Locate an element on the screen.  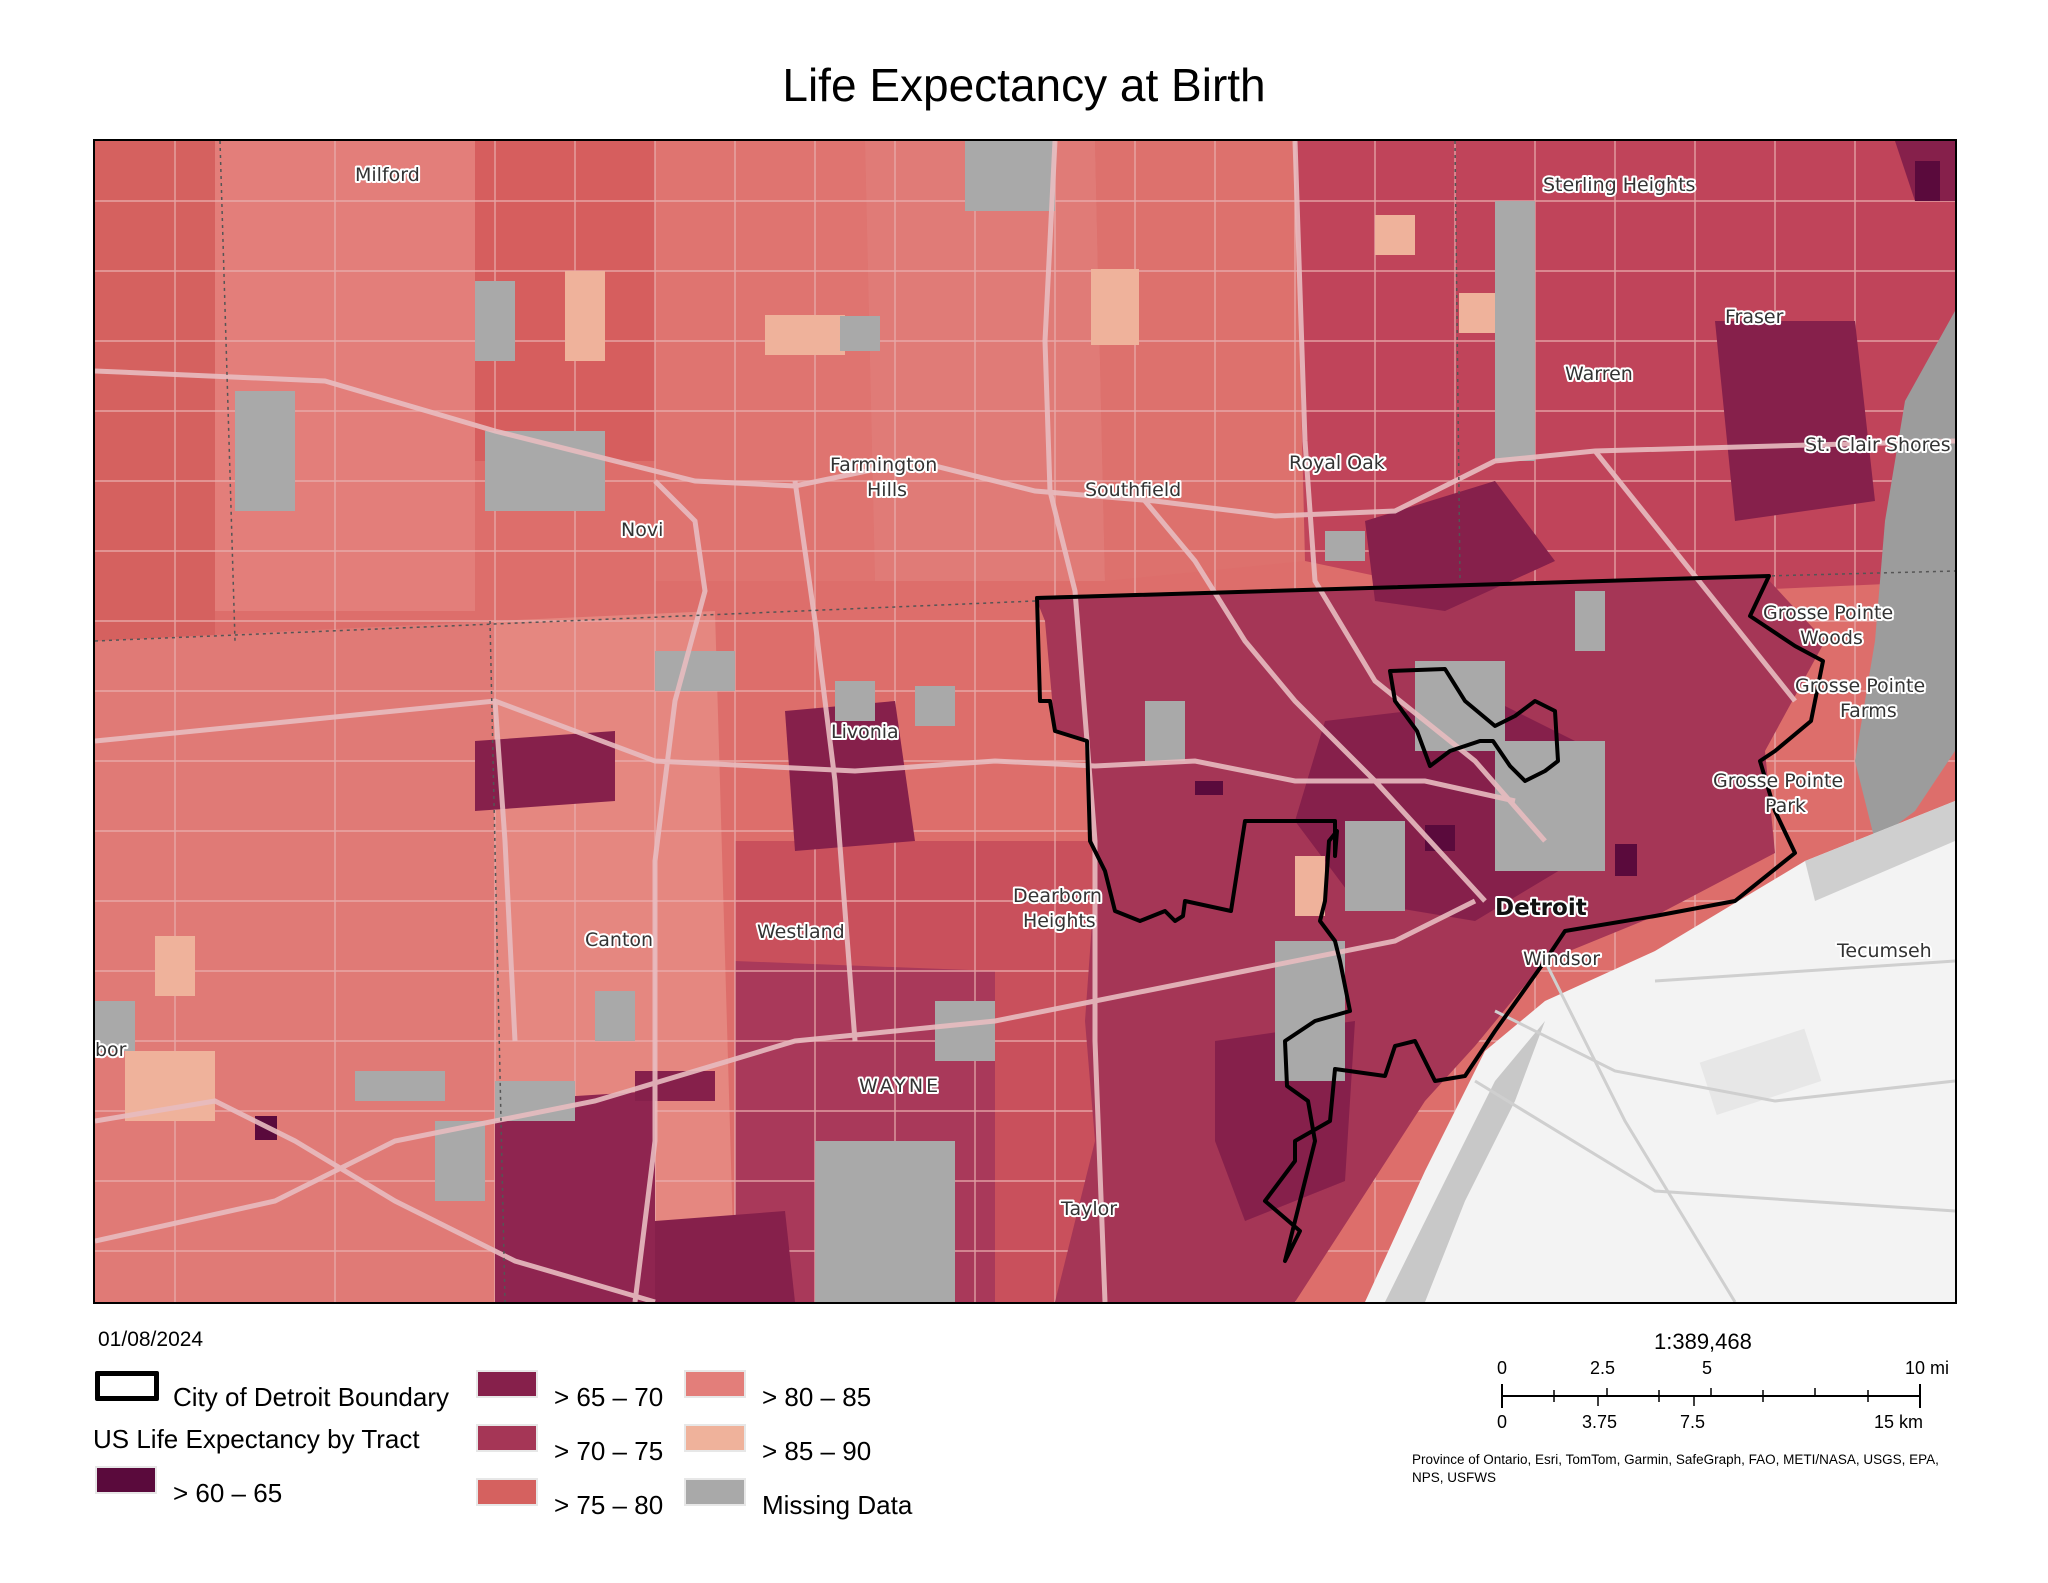
place-label-detroit: Detroit is located at coordinates (1541, 908).